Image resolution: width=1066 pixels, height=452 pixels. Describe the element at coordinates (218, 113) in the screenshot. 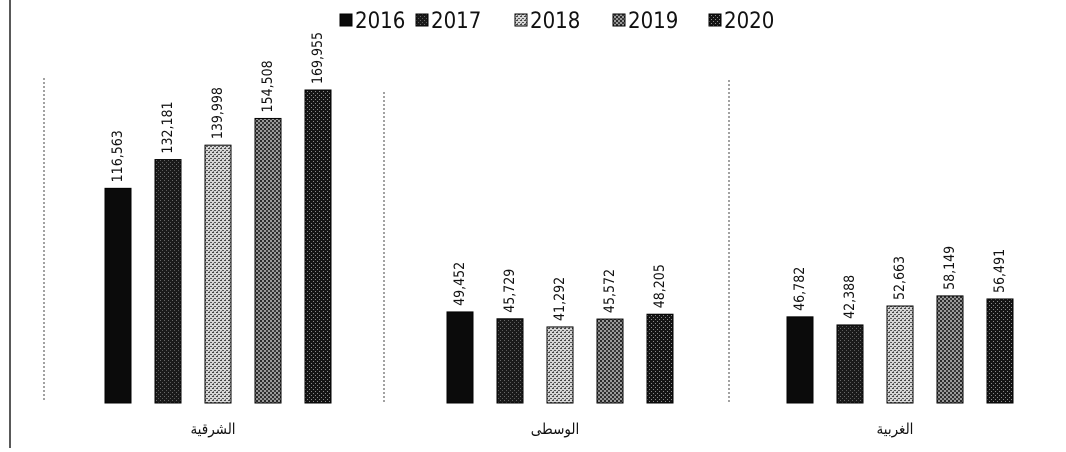

I see `value-label-2018-1: 139,998` at that location.